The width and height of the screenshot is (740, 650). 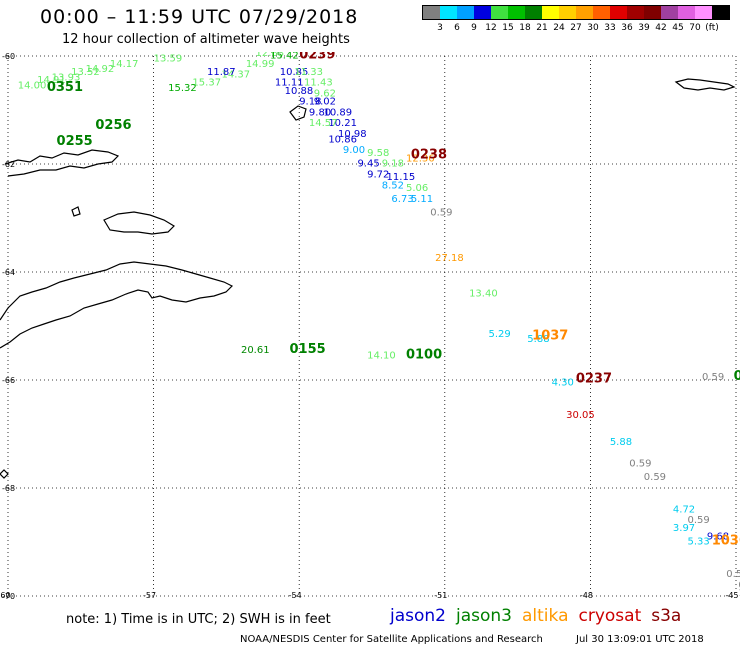 What do you see at coordinates (726, 541) in the screenshot?
I see `pass-time-label: 1036` at bounding box center [726, 541].